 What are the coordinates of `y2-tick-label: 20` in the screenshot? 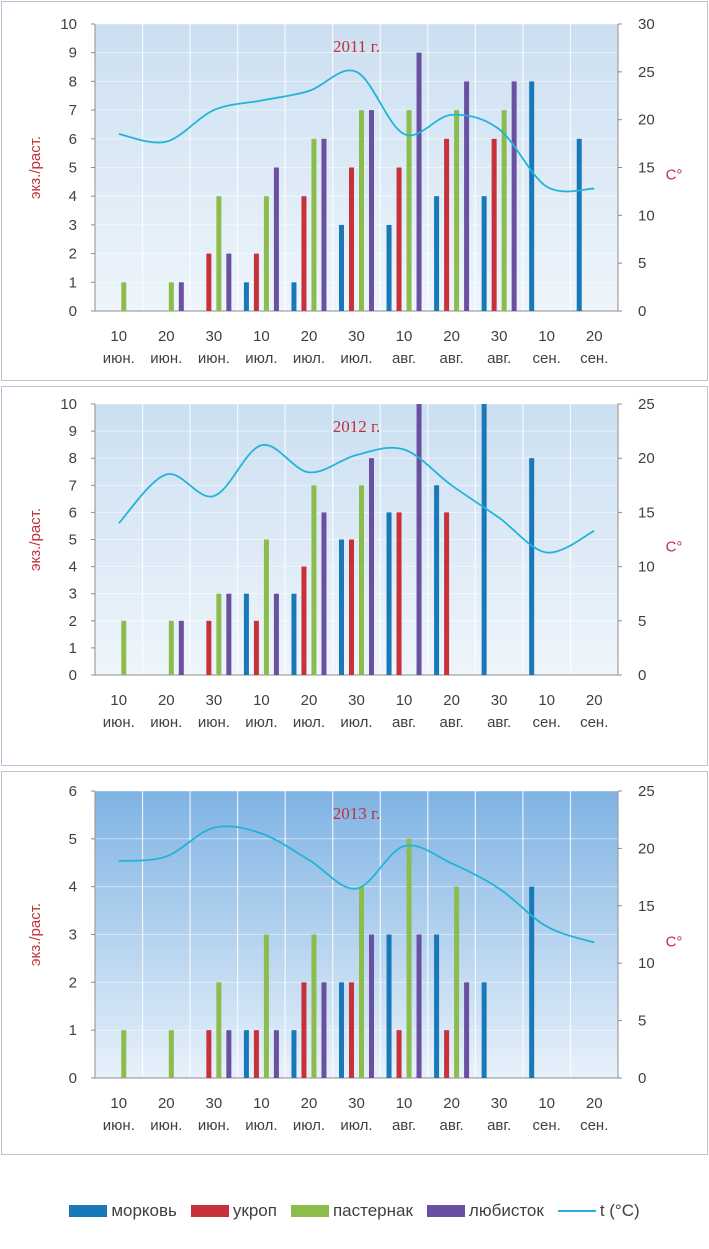 It's located at (646, 848).